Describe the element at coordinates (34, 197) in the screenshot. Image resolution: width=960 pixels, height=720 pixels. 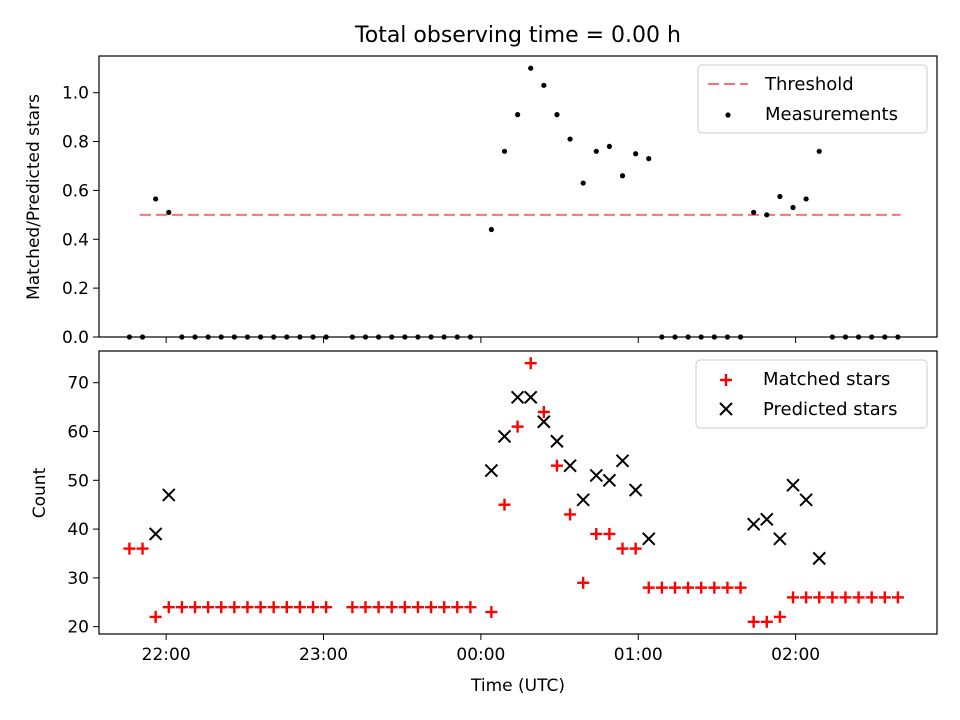
I see `top-y-axis-label: Matched/Predicted stars` at that location.